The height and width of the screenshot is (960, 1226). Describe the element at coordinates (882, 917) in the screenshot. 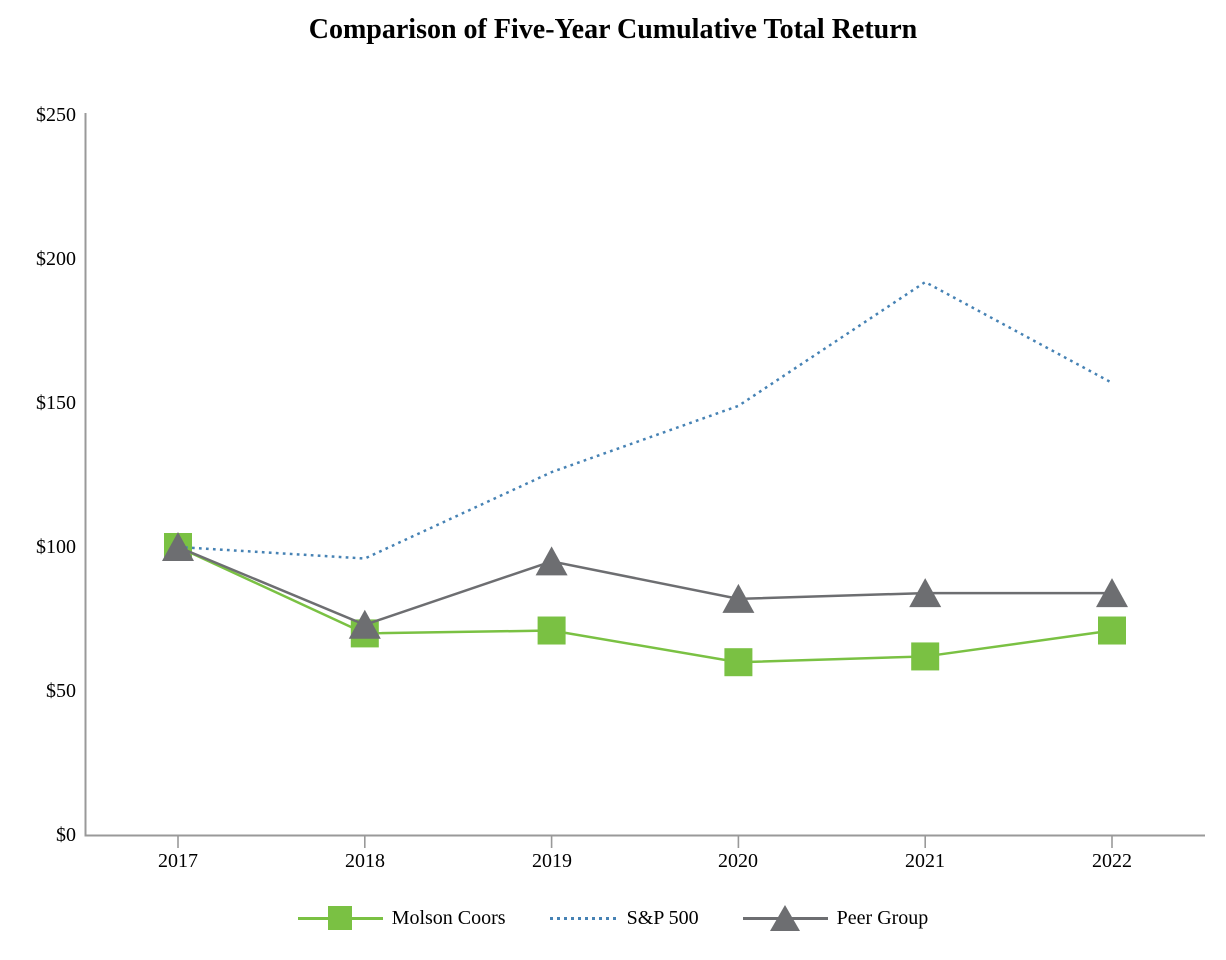

I see `legend-label-peer-group: Peer Group` at that location.